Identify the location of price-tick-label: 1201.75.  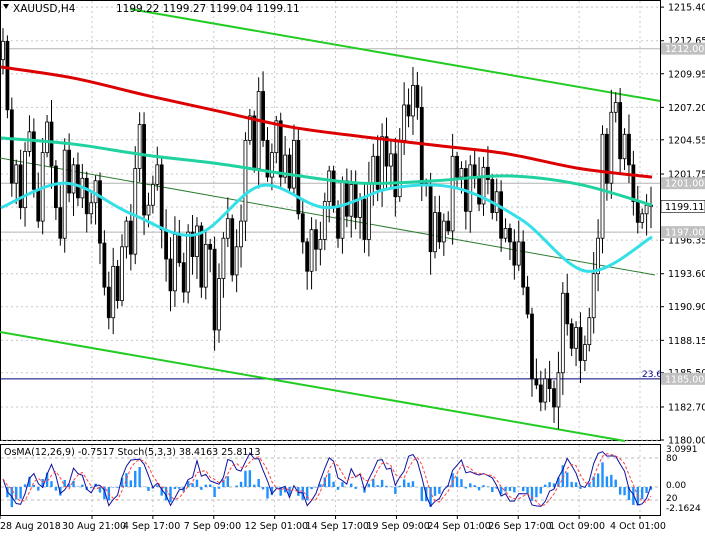
(686, 175).